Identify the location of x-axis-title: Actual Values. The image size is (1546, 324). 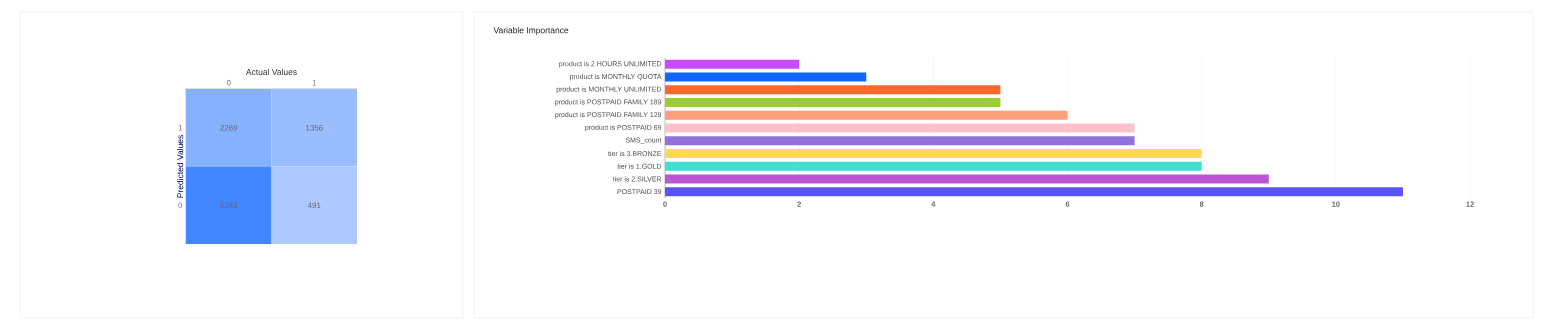
(271, 71).